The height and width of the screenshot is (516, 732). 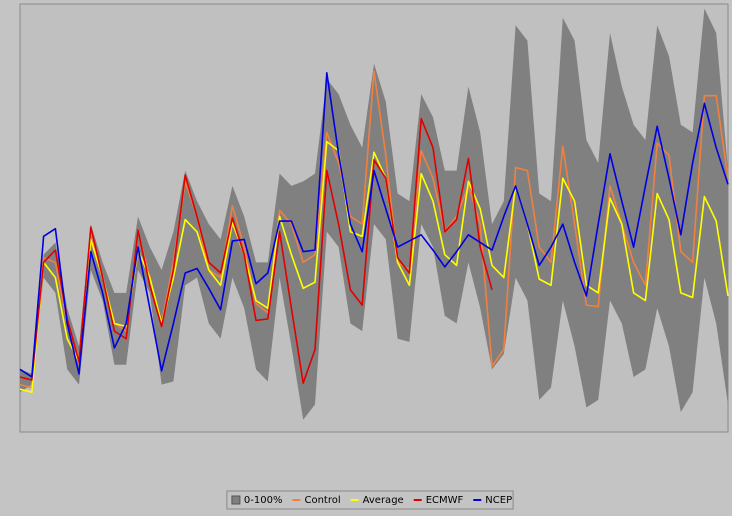 I want to click on legend-label: 0-100%, so click(x=263, y=500).